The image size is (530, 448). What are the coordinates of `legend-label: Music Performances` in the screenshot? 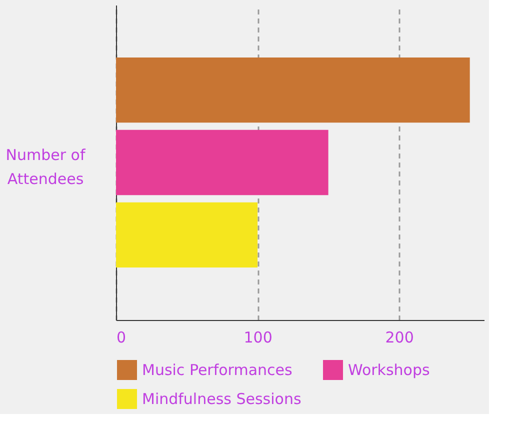 It's located at (217, 370).